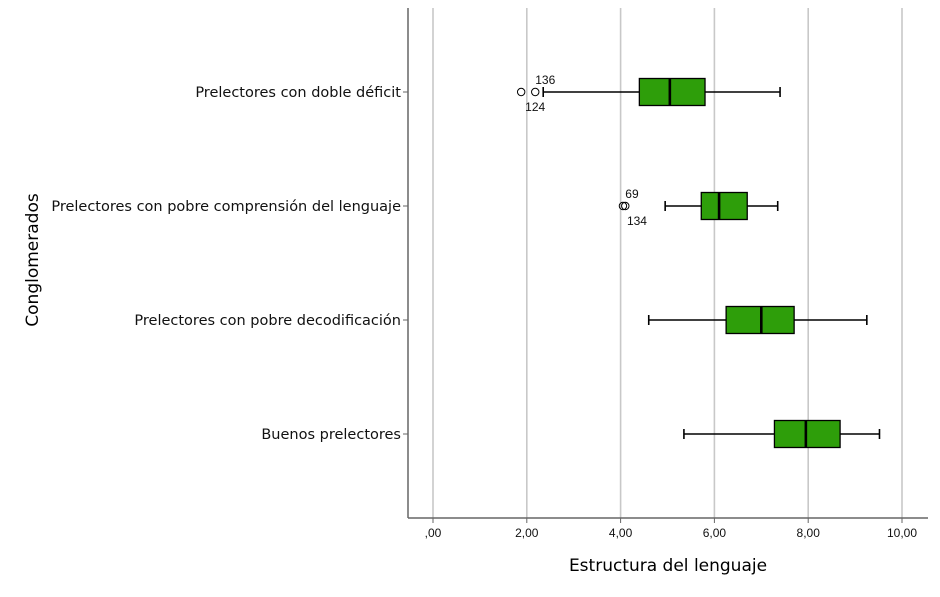 This screenshot has height=597, width=940. Describe the element at coordinates (809, 533) in the screenshot. I see `x-tick-label: 8,00` at that location.